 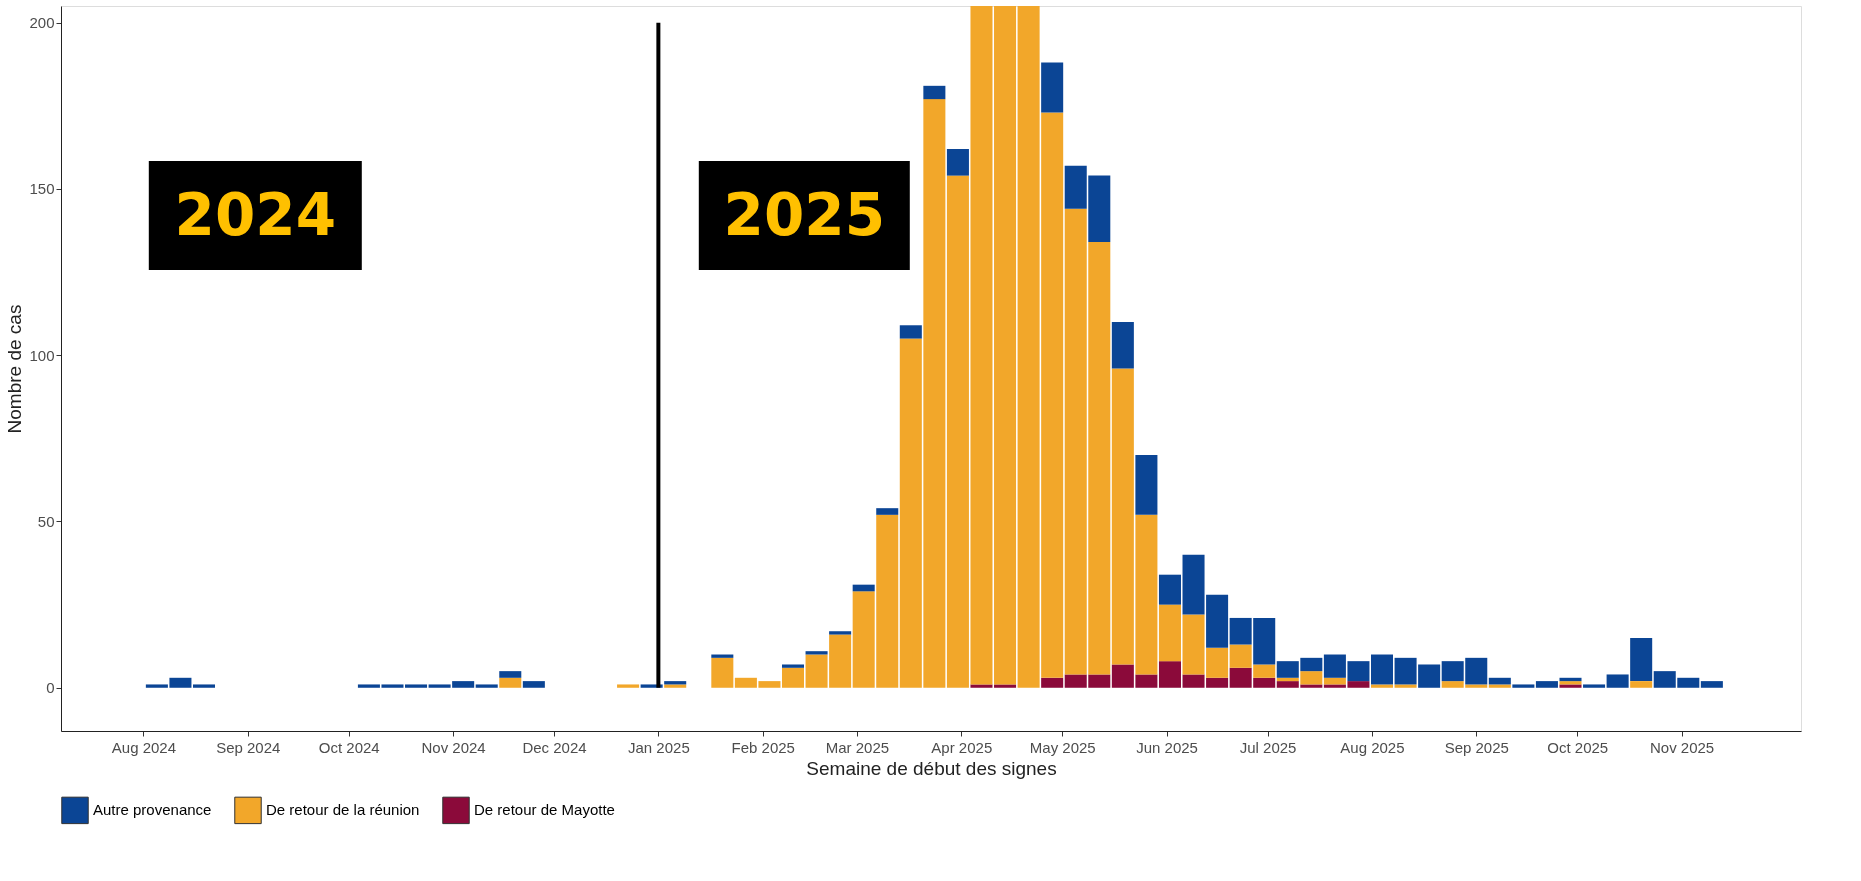 What do you see at coordinates (152, 810) in the screenshot?
I see `legend-label: Autre provenance` at bounding box center [152, 810].